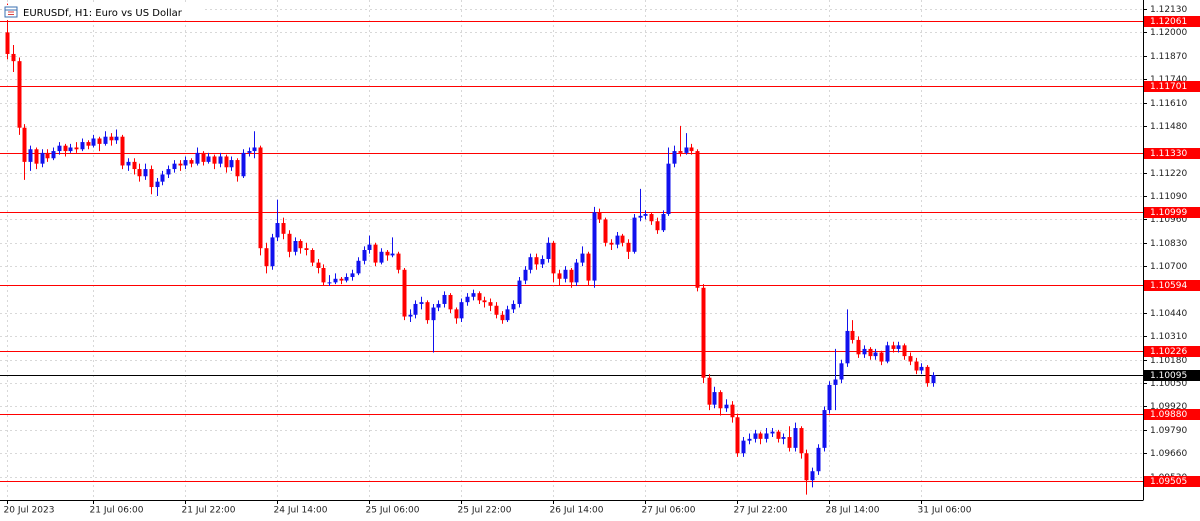 The image size is (1200, 521). Describe the element at coordinates (1168, 10) in the screenshot. I see `y-tick-label: 1.12130` at that location.